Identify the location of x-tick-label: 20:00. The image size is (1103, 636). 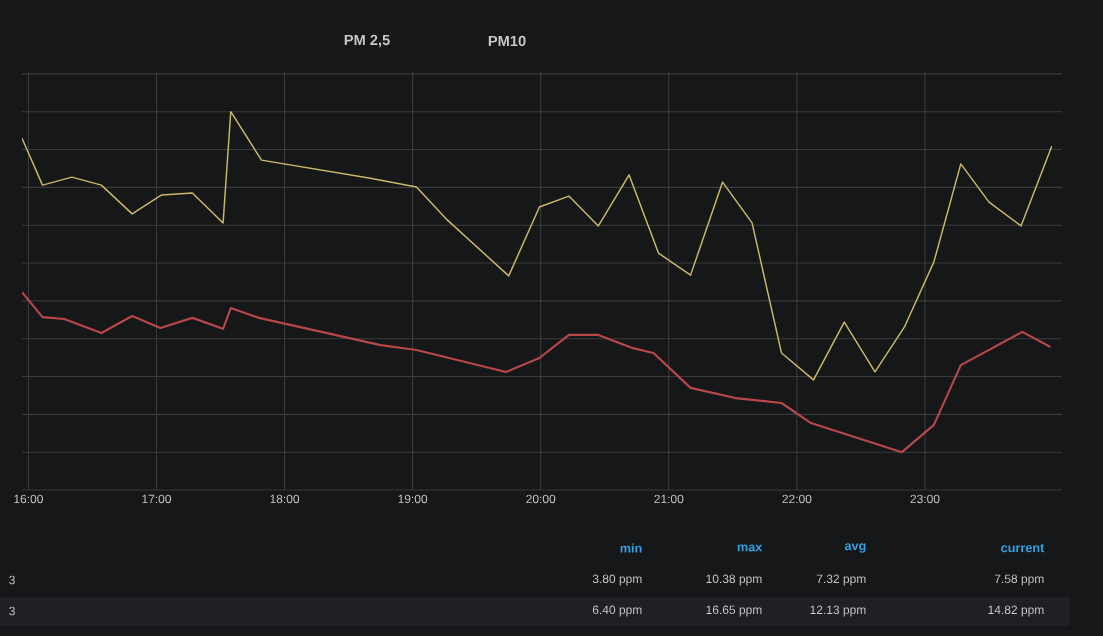
(541, 499).